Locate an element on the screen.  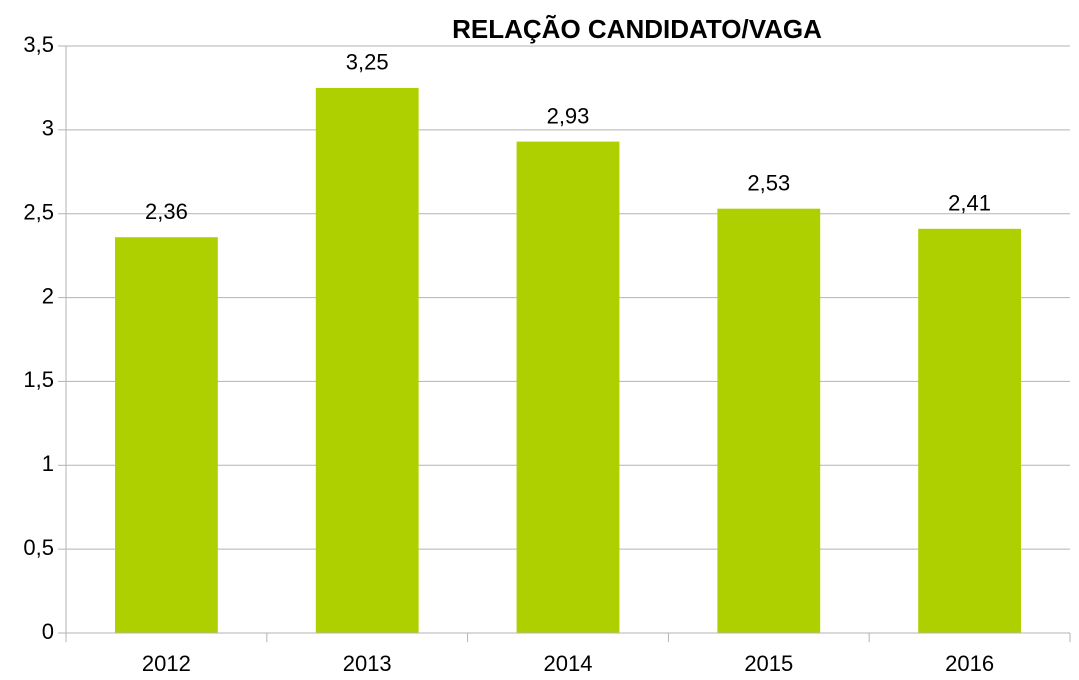
y-tick-label: 3 is located at coordinates (48, 128).